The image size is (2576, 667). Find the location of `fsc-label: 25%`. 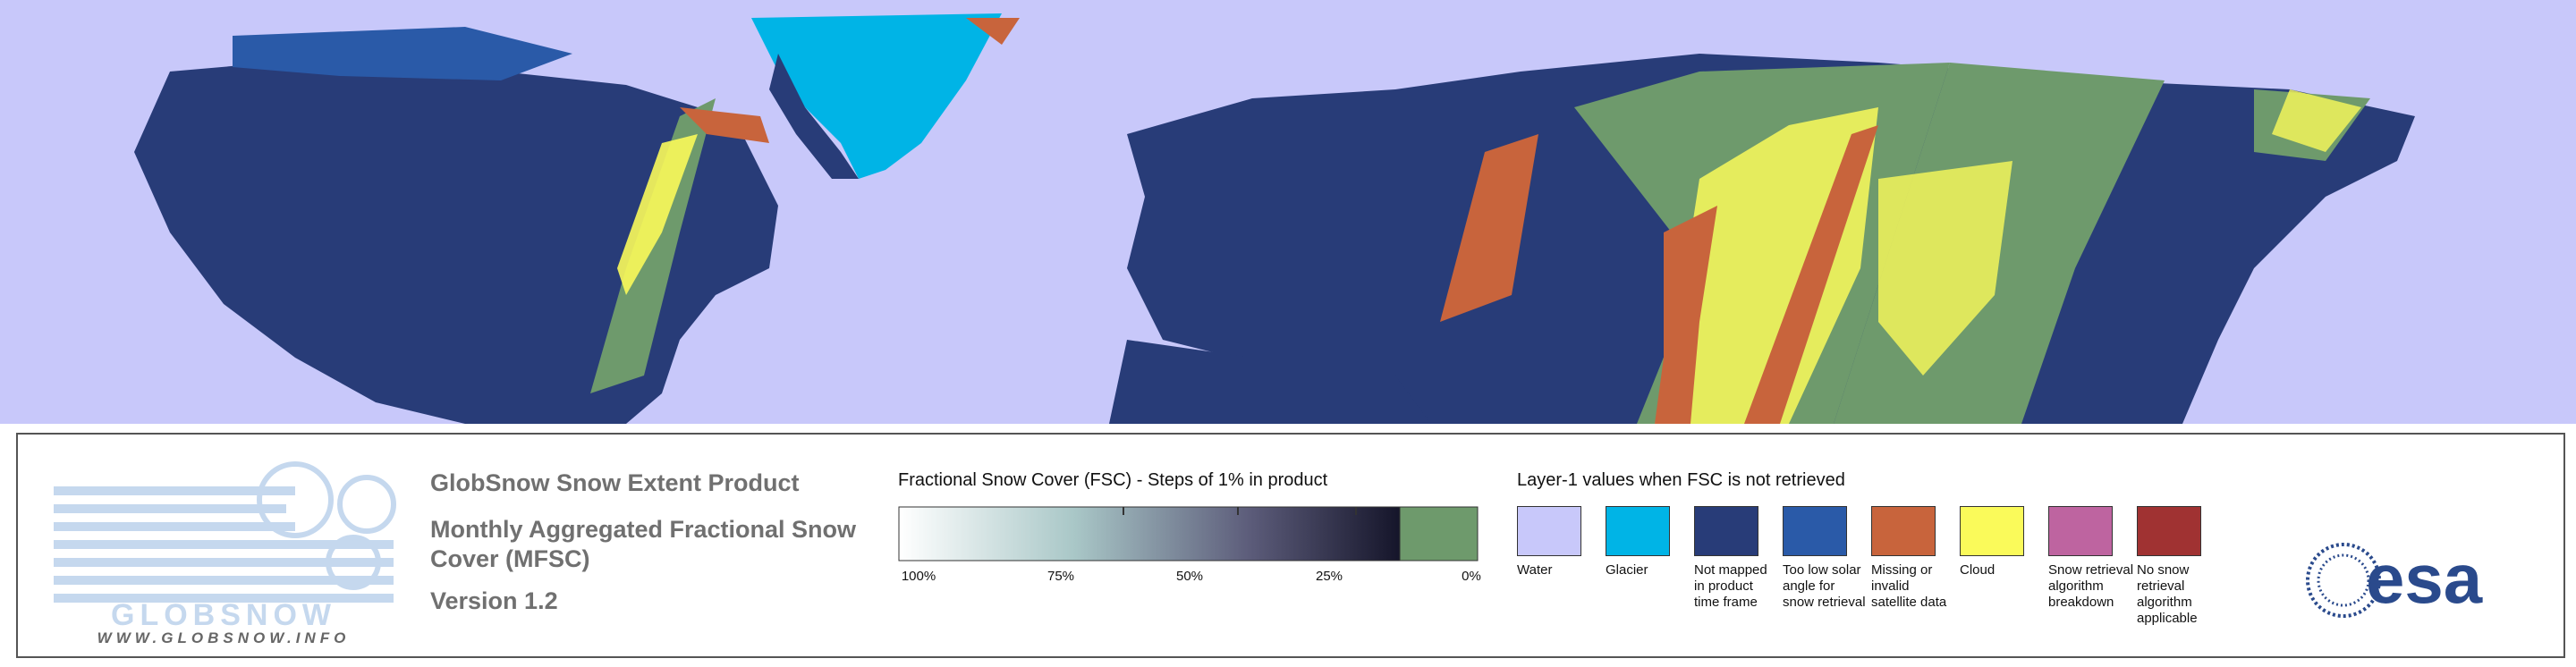

fsc-label: 25% is located at coordinates (1329, 576).